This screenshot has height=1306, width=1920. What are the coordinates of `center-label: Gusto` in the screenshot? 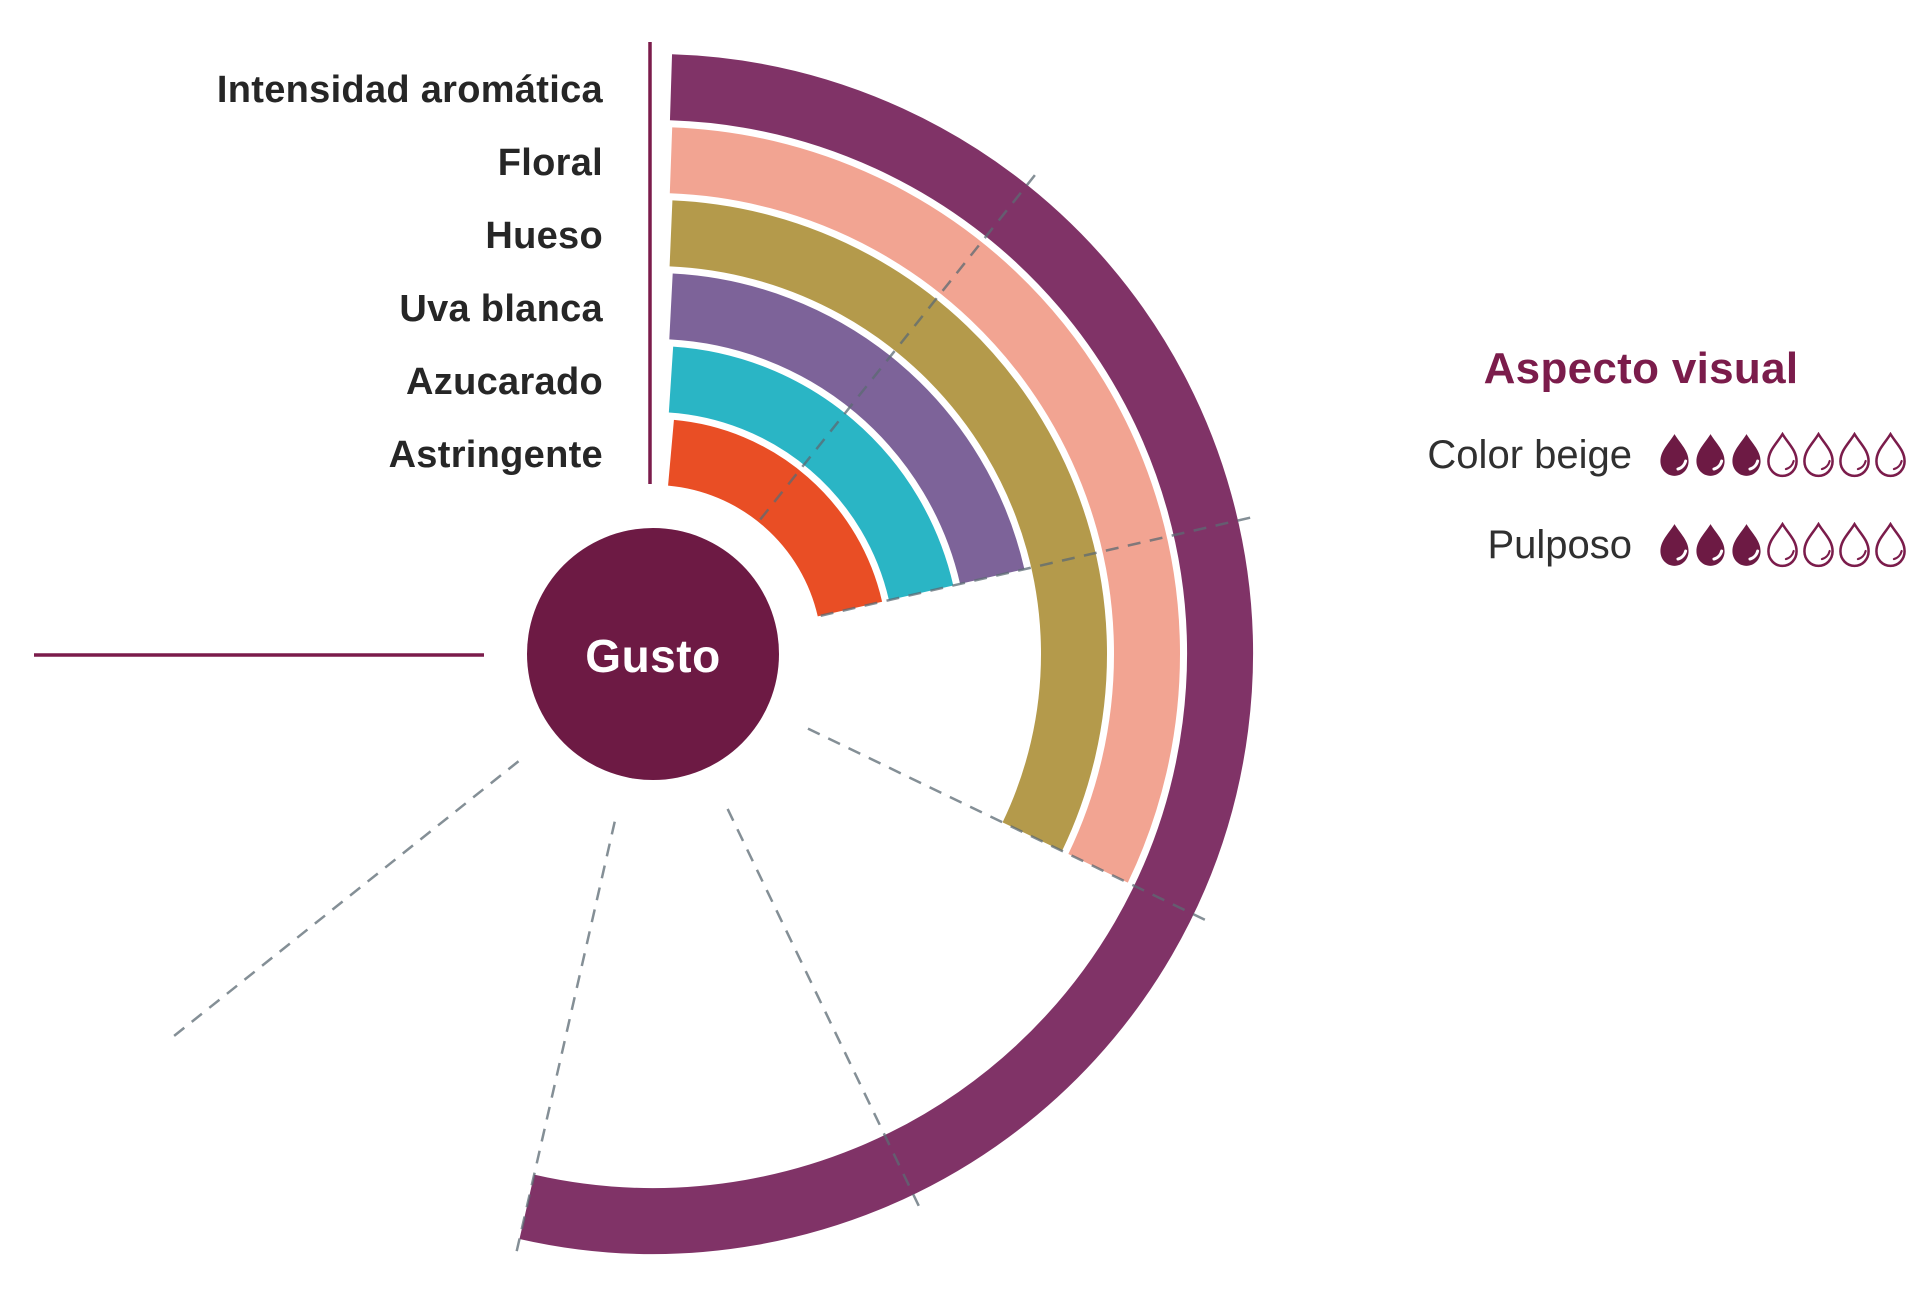 It's located at (653, 656).